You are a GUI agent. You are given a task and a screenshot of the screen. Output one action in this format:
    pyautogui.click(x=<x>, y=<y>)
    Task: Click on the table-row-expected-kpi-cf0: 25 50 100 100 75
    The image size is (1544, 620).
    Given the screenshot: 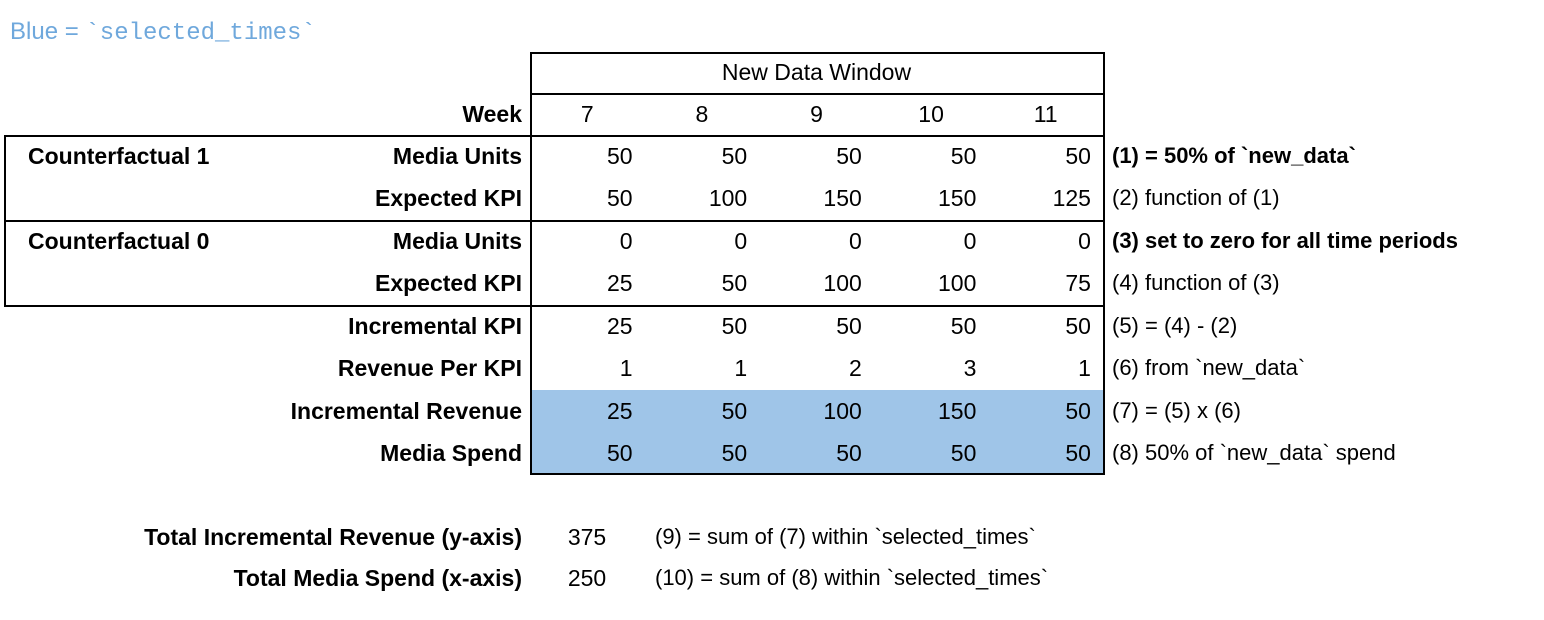 What is the action you would take?
    pyautogui.click(x=816, y=283)
    